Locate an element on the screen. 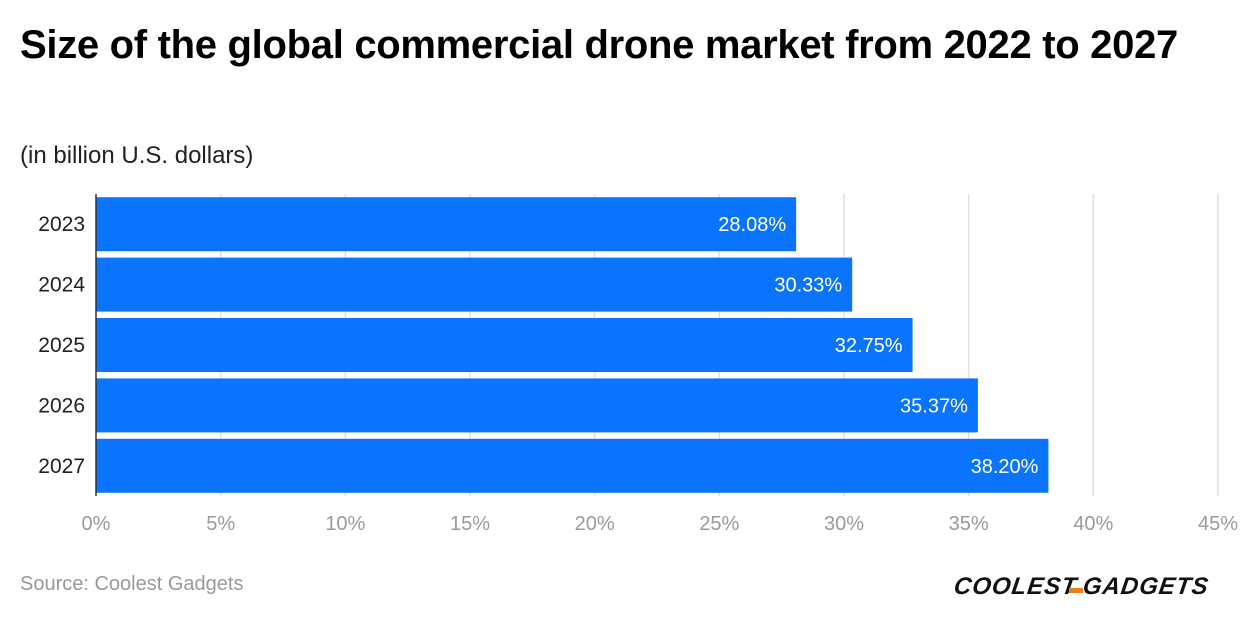 The width and height of the screenshot is (1240, 618). x-tick-label: 20% is located at coordinates (595, 524).